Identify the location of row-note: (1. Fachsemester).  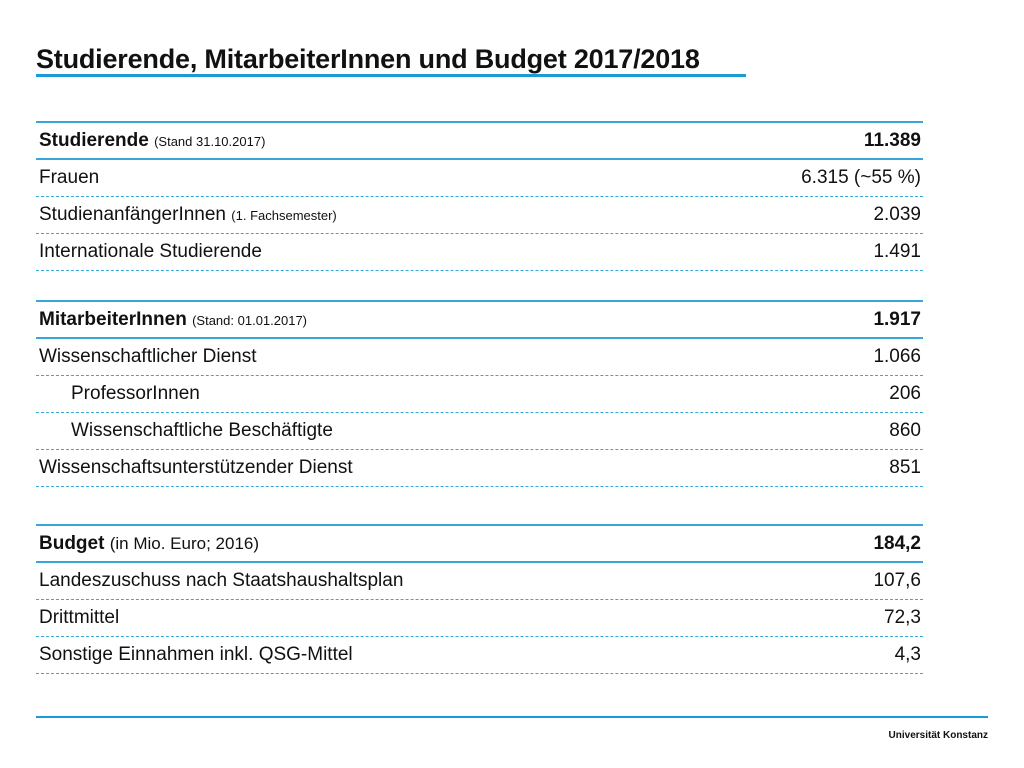
(284, 215).